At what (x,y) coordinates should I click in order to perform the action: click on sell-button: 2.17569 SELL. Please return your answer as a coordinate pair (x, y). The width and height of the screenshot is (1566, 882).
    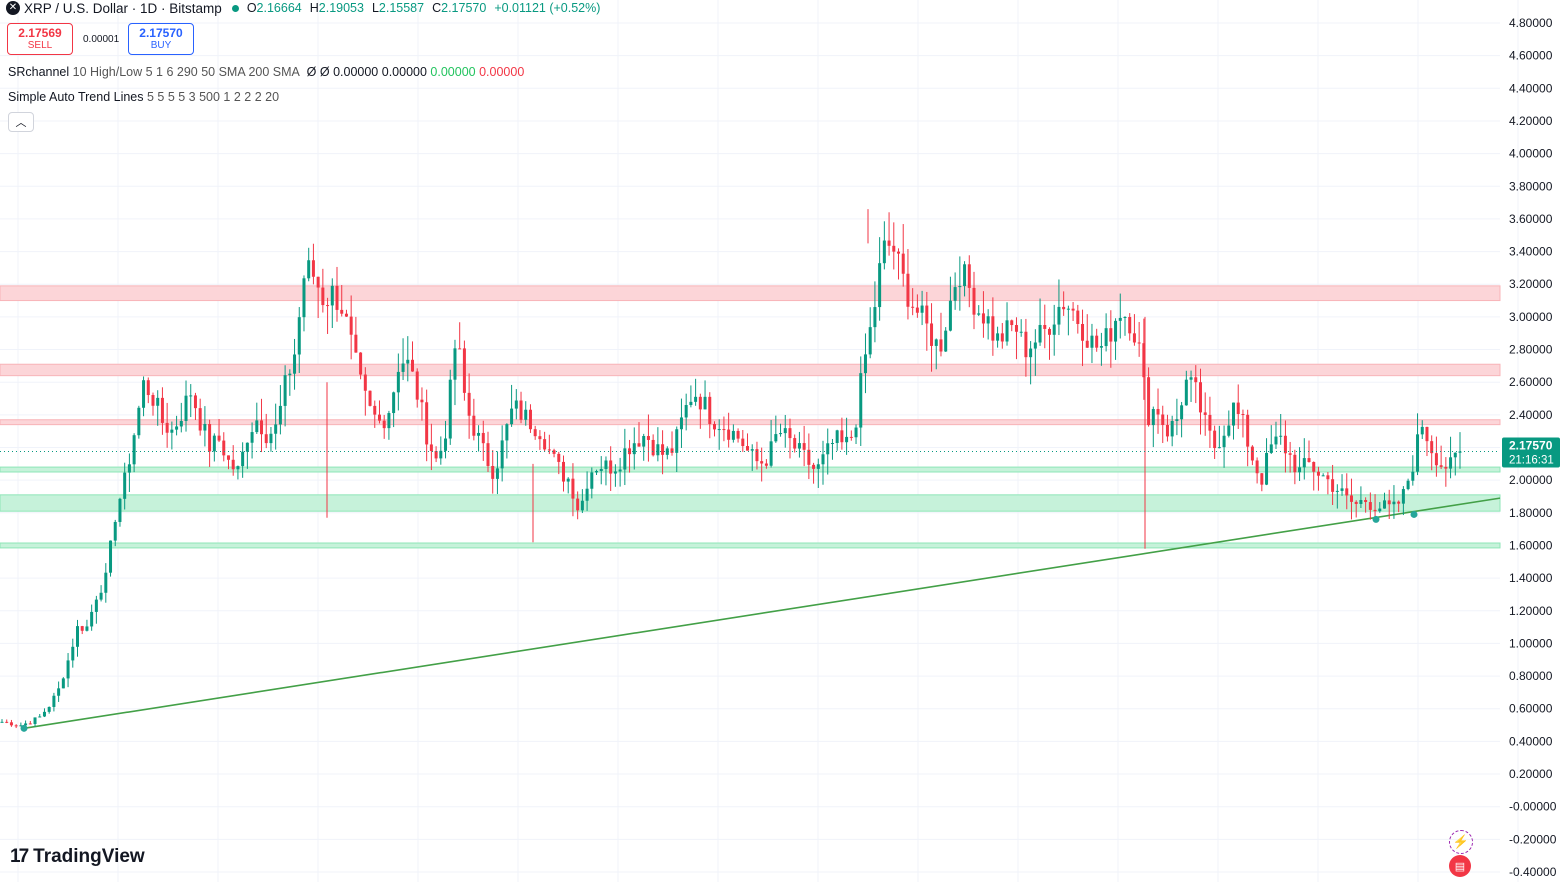
    Looking at the image, I should click on (40, 39).